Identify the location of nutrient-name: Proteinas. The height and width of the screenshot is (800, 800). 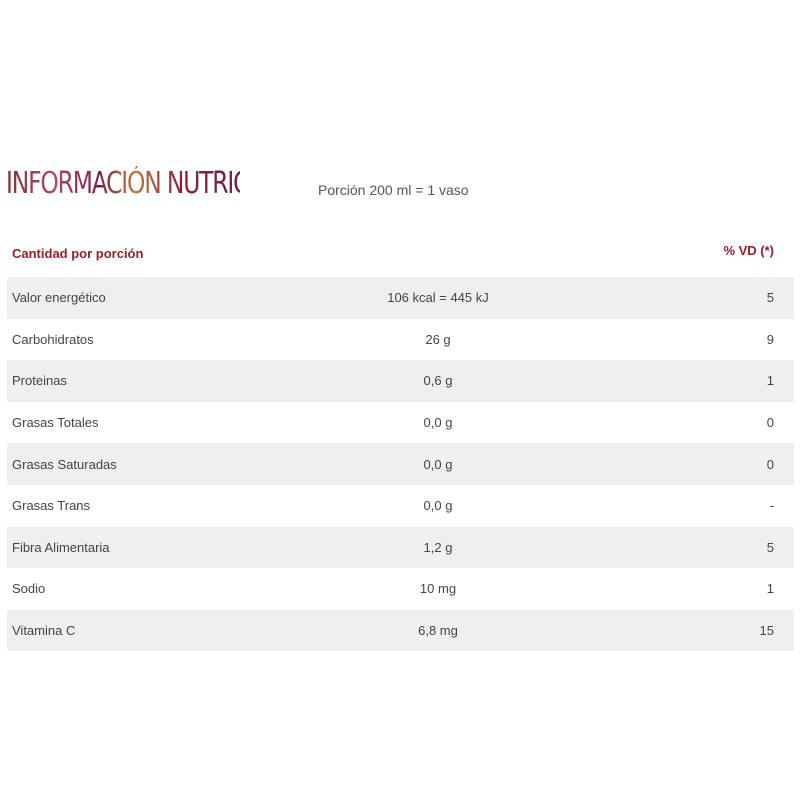
(39, 381).